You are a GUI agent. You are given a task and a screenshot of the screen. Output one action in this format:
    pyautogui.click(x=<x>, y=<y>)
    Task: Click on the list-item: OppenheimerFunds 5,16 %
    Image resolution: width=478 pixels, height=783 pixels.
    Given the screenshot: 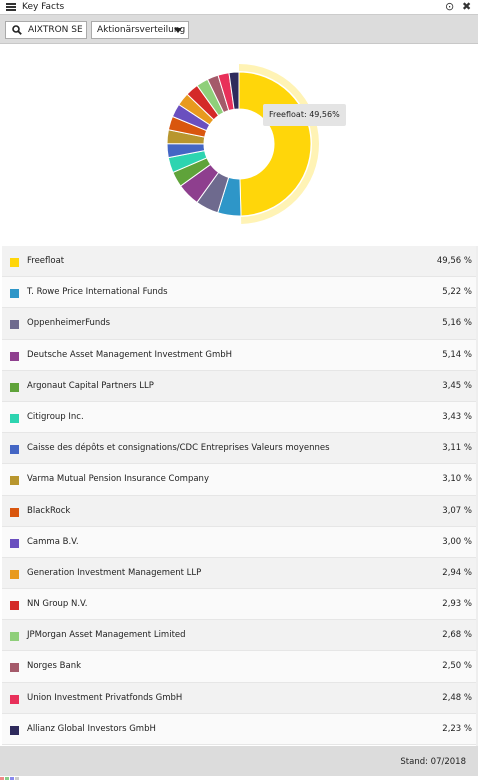 What is the action you would take?
    pyautogui.click(x=239, y=324)
    